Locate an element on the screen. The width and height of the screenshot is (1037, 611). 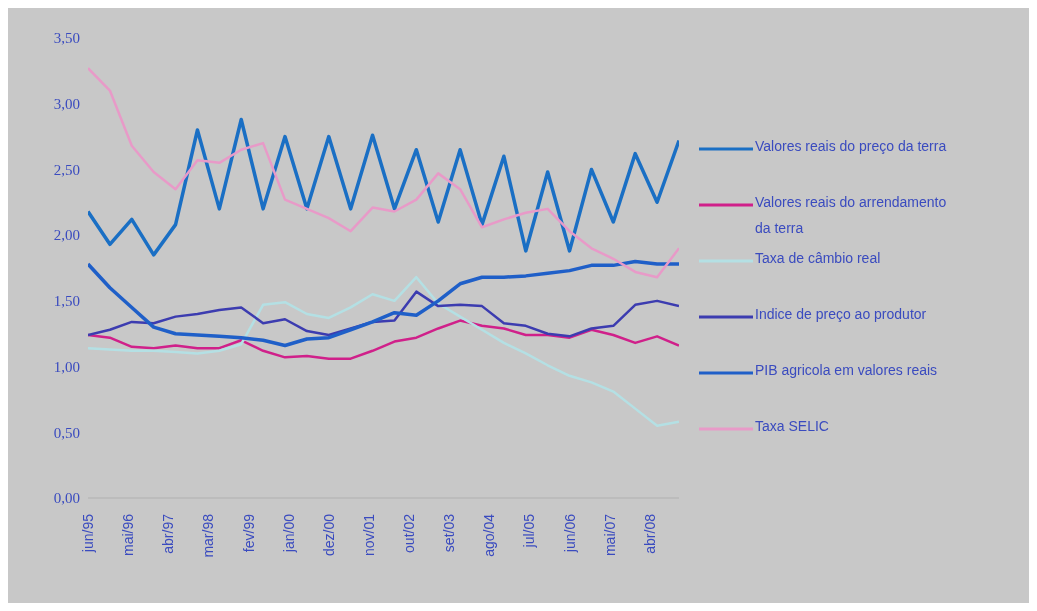
legend-label: Taxa SELIC is located at coordinates (792, 426).